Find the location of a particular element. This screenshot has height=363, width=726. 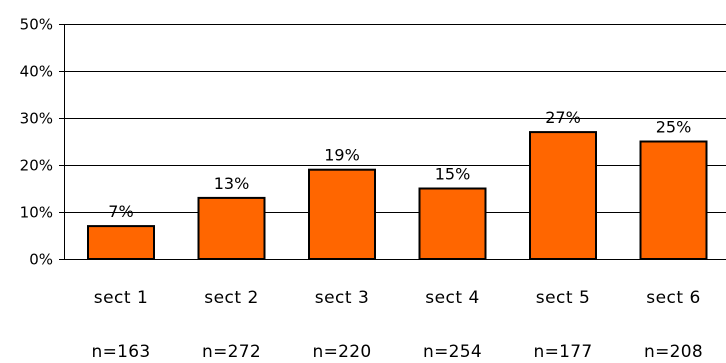

y-tick-label: 20% is located at coordinates (36, 166).